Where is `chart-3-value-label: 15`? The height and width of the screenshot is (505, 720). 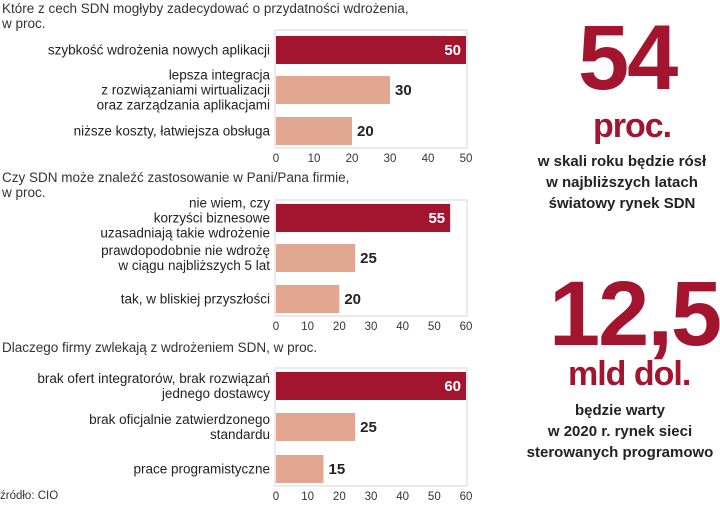
chart-3-value-label: 15 is located at coordinates (337, 469).